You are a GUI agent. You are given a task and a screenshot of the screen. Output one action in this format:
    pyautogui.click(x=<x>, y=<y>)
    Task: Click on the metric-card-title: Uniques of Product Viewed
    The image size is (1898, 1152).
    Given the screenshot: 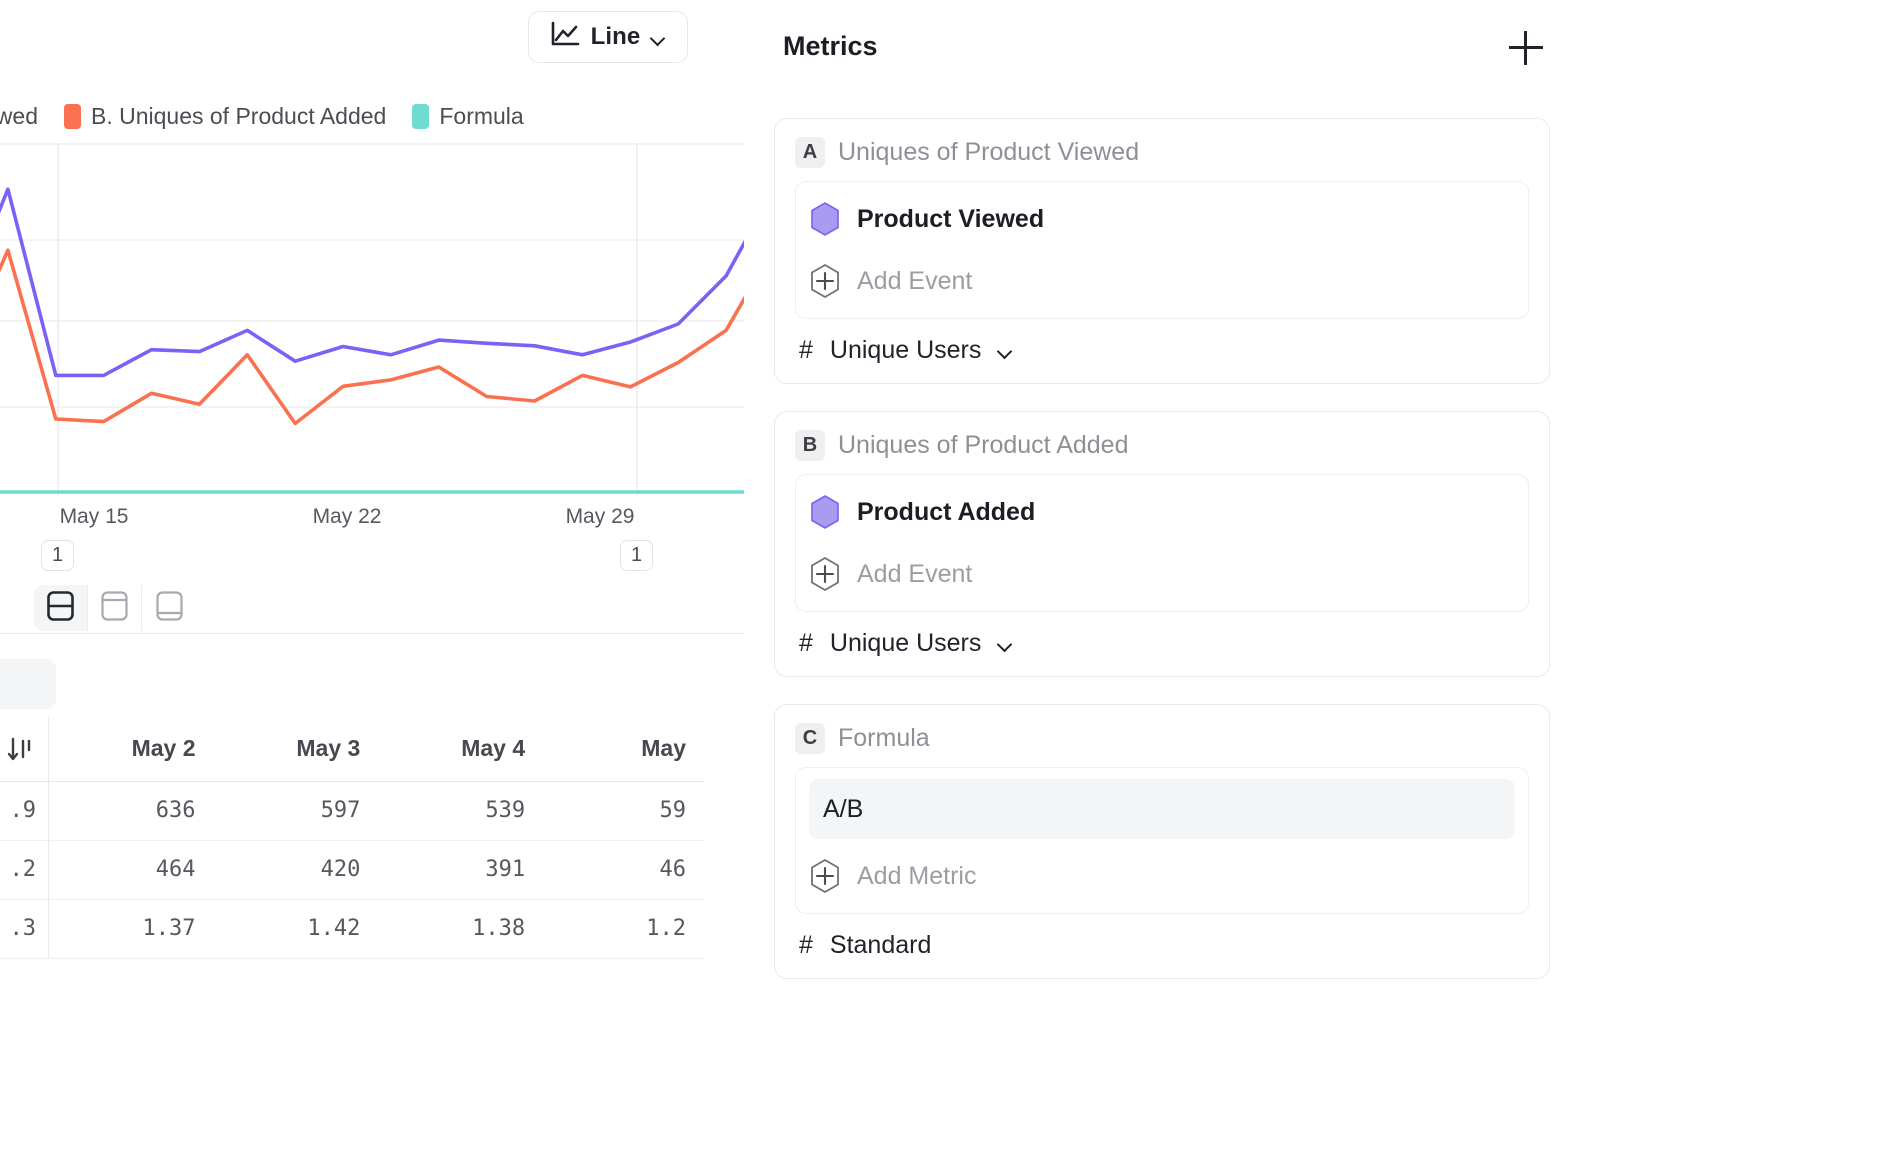 What is the action you would take?
    pyautogui.click(x=989, y=152)
    